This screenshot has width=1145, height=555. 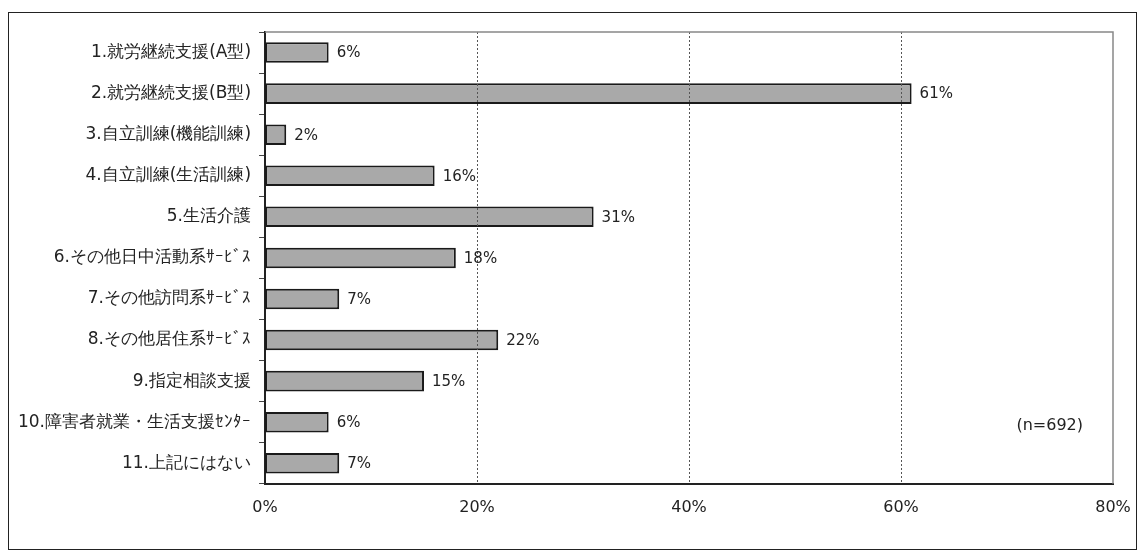 I want to click on data-label: 2%, so click(x=306, y=134).